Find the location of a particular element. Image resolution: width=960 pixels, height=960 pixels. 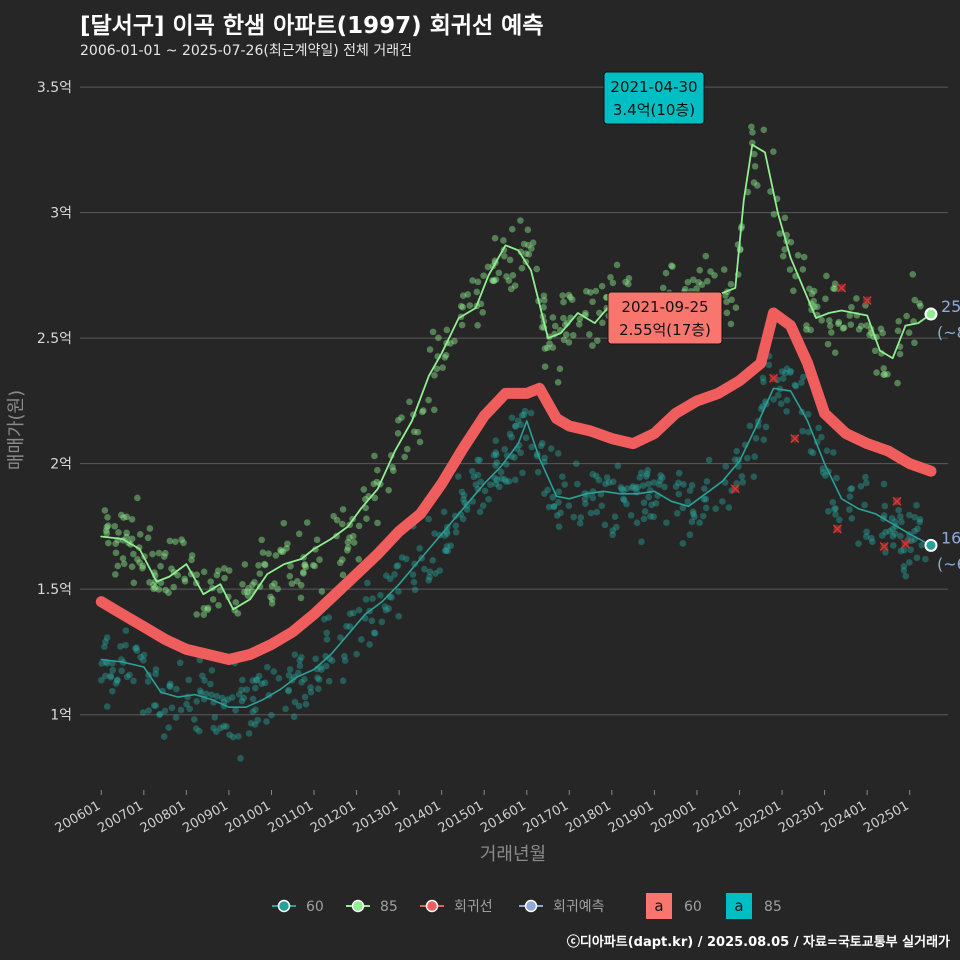

y-axis-title: 매매가(원) is located at coordinates (16, 430).